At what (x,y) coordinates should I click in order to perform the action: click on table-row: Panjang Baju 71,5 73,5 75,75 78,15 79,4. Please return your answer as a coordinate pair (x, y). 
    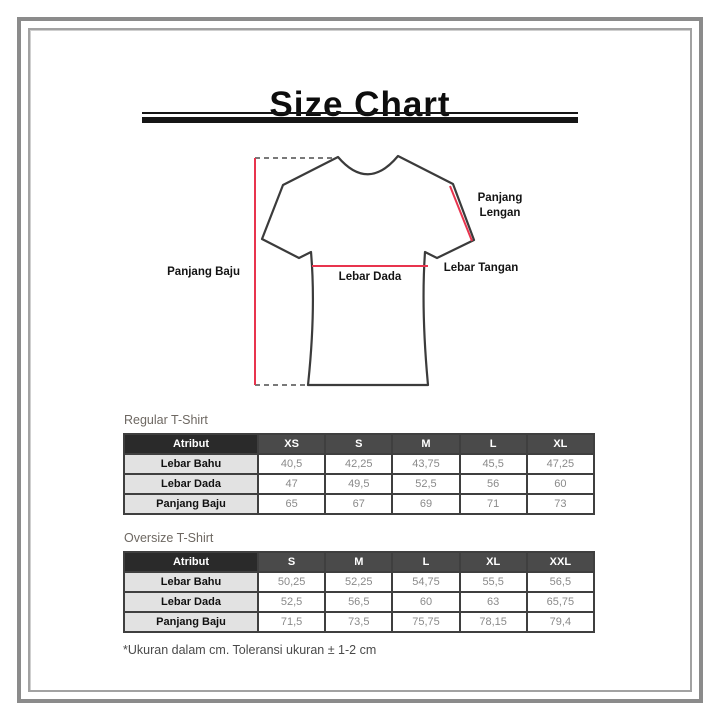
    Looking at the image, I should click on (359, 622).